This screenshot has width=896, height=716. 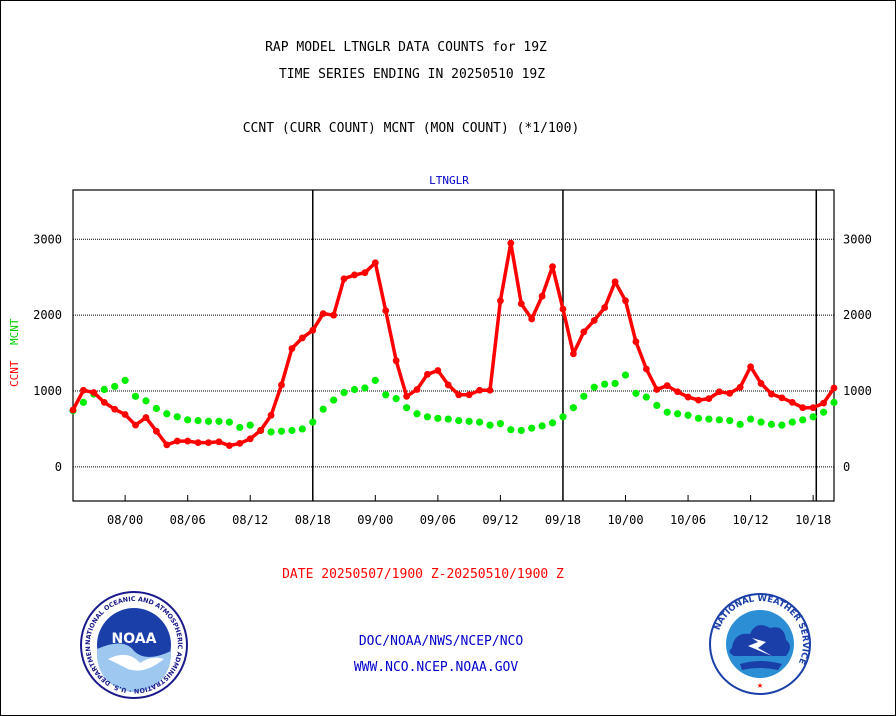 I want to click on y-tick-label-right: 3000, so click(x=857, y=239).